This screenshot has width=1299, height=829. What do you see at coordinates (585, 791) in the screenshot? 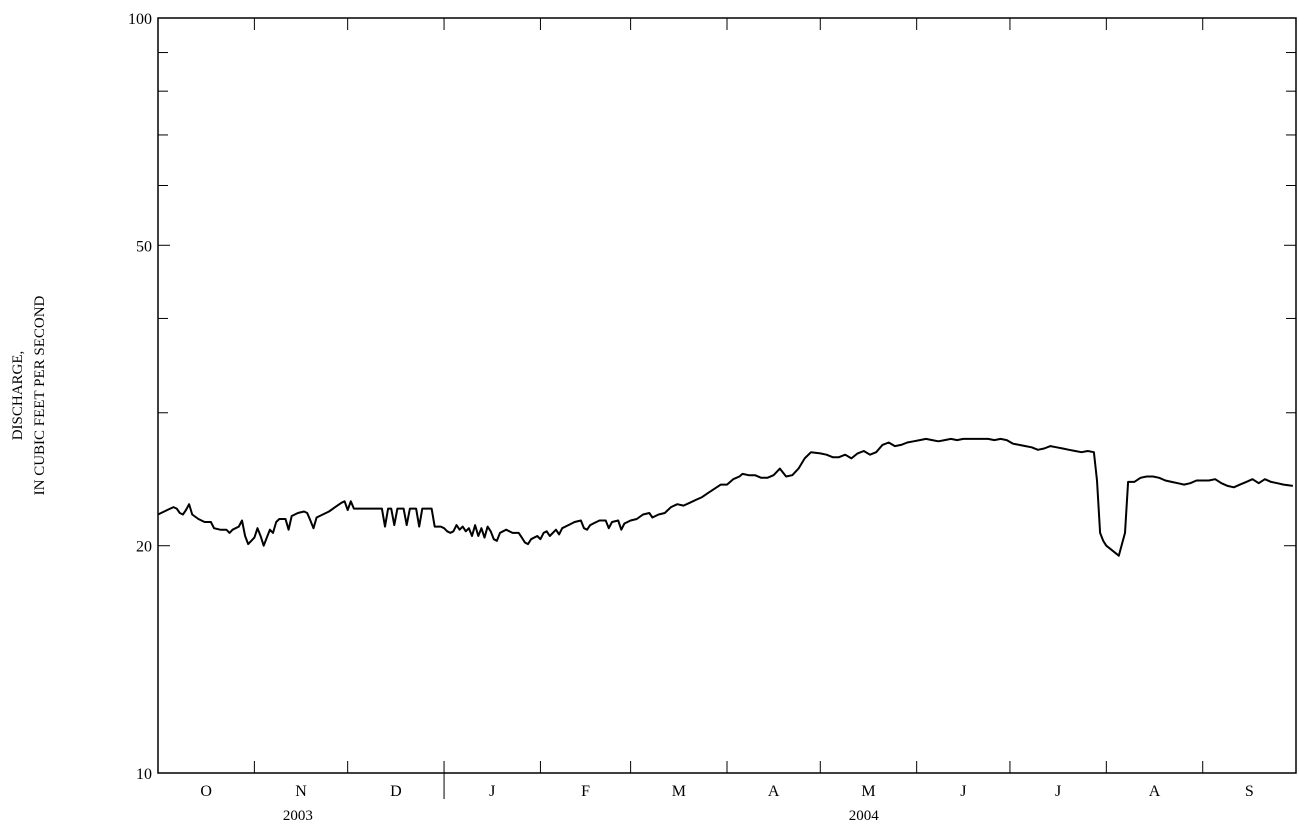
I see `x-month-label: F` at bounding box center [585, 791].